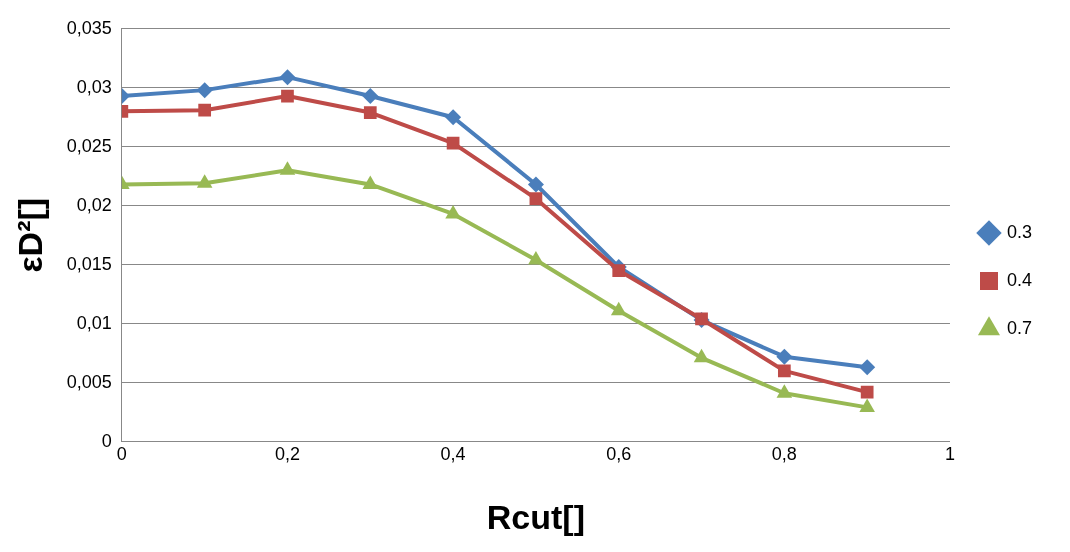 This screenshot has height=552, width=1070. Describe the element at coordinates (287, 454) in the screenshot. I see `x-tick-label: 0,2` at that location.